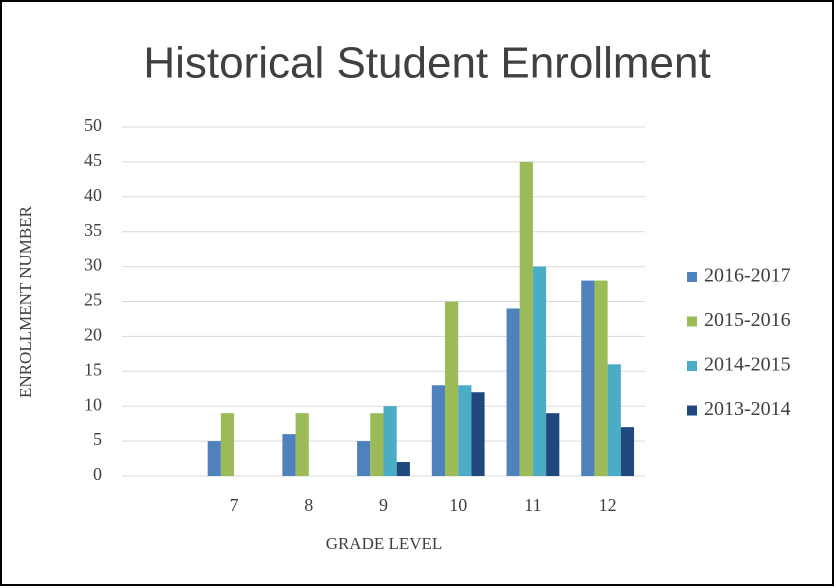  Describe the element at coordinates (93, 300) in the screenshot. I see `y-tick-label: 25` at that location.